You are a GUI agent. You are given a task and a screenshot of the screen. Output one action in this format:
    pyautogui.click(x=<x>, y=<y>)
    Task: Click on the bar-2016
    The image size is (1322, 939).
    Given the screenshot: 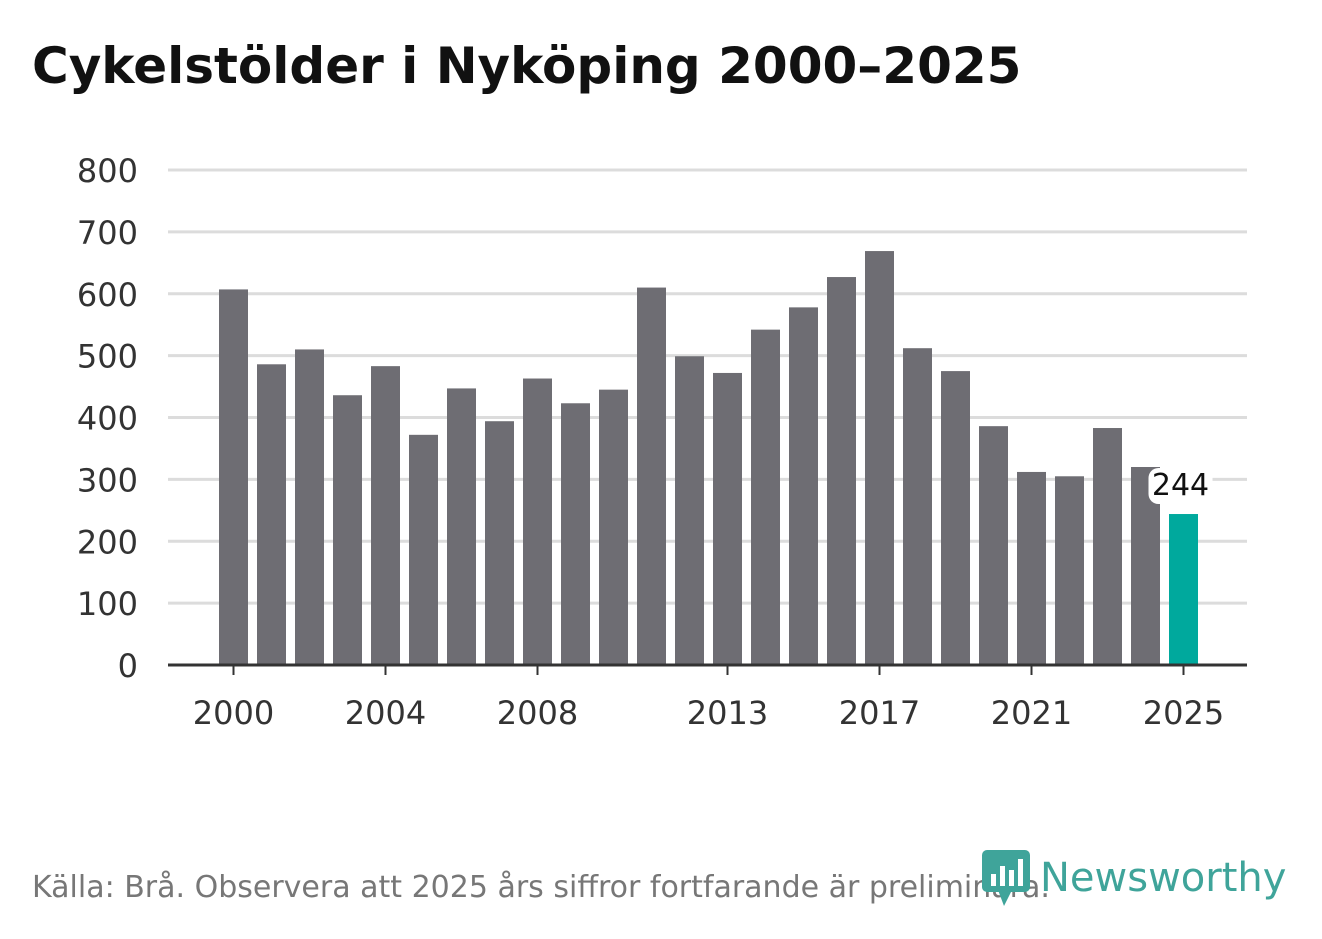 What is the action you would take?
    pyautogui.click(x=841, y=471)
    